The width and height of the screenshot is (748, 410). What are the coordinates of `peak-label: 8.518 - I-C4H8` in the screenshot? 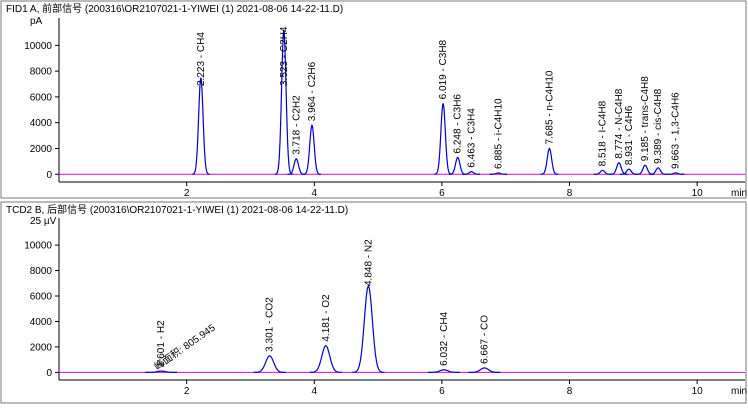 It's located at (603, 133).